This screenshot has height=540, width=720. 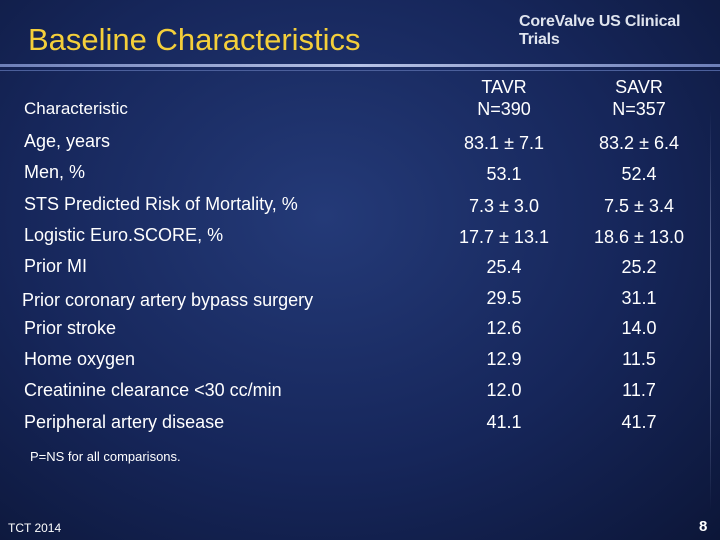 I want to click on row-tavr-value: 83.1 ± 7.1, so click(x=504, y=143).